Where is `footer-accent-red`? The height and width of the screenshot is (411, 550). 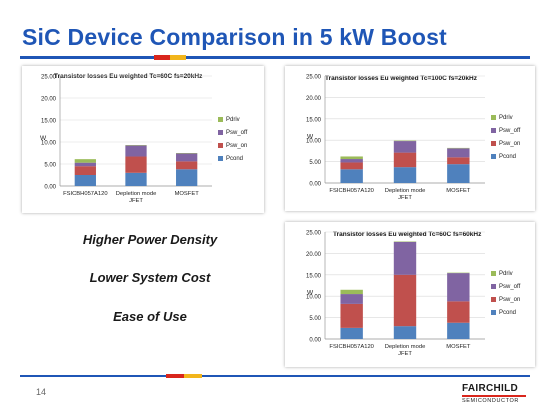 footer-accent-red is located at coordinates (175, 376).